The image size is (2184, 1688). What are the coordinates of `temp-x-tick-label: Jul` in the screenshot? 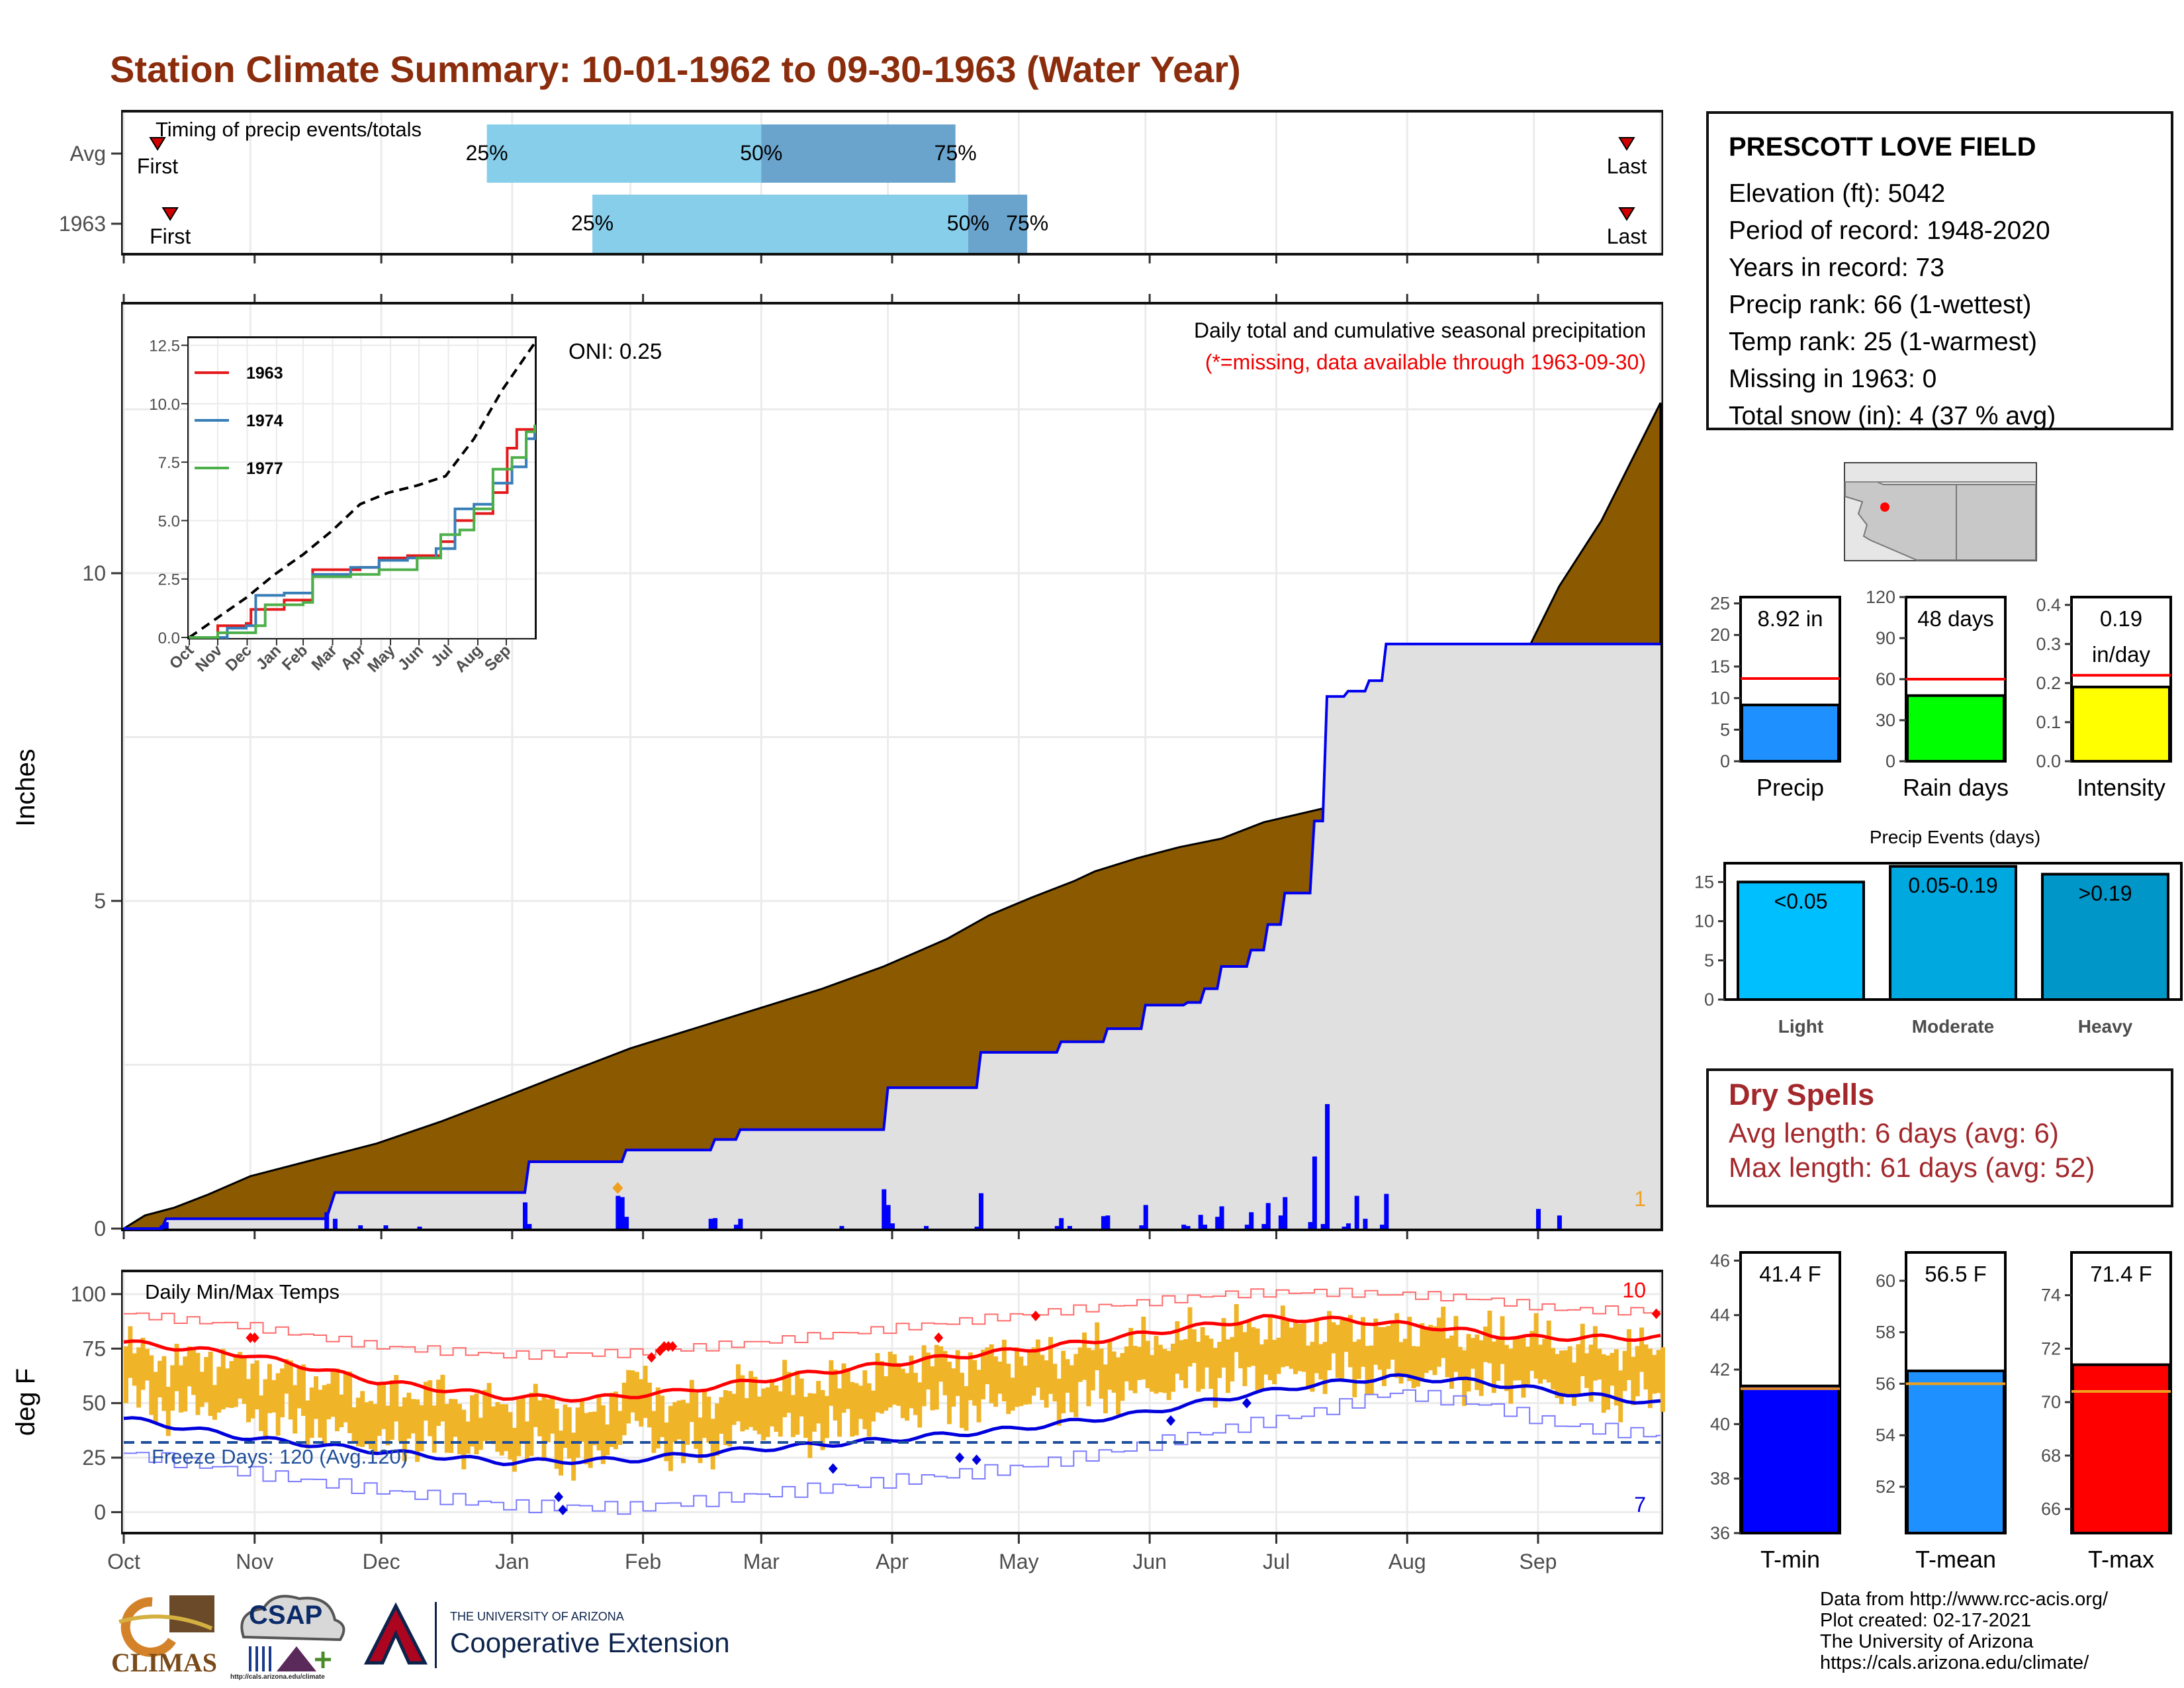 It's located at (1277, 1561).